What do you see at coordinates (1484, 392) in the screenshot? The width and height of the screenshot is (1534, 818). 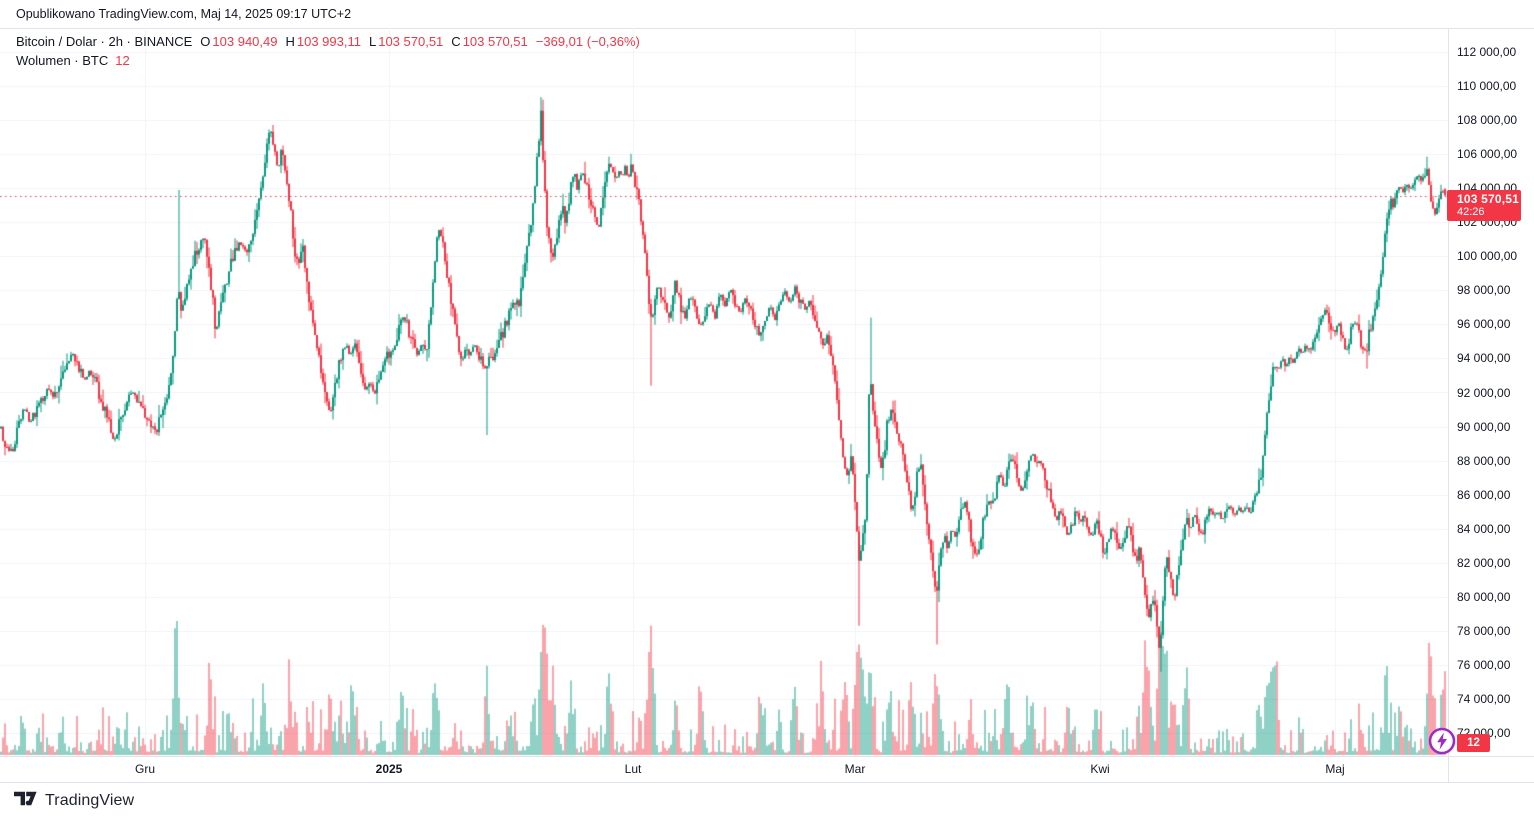 I see `price-tick-label: 92 000,00` at bounding box center [1484, 392].